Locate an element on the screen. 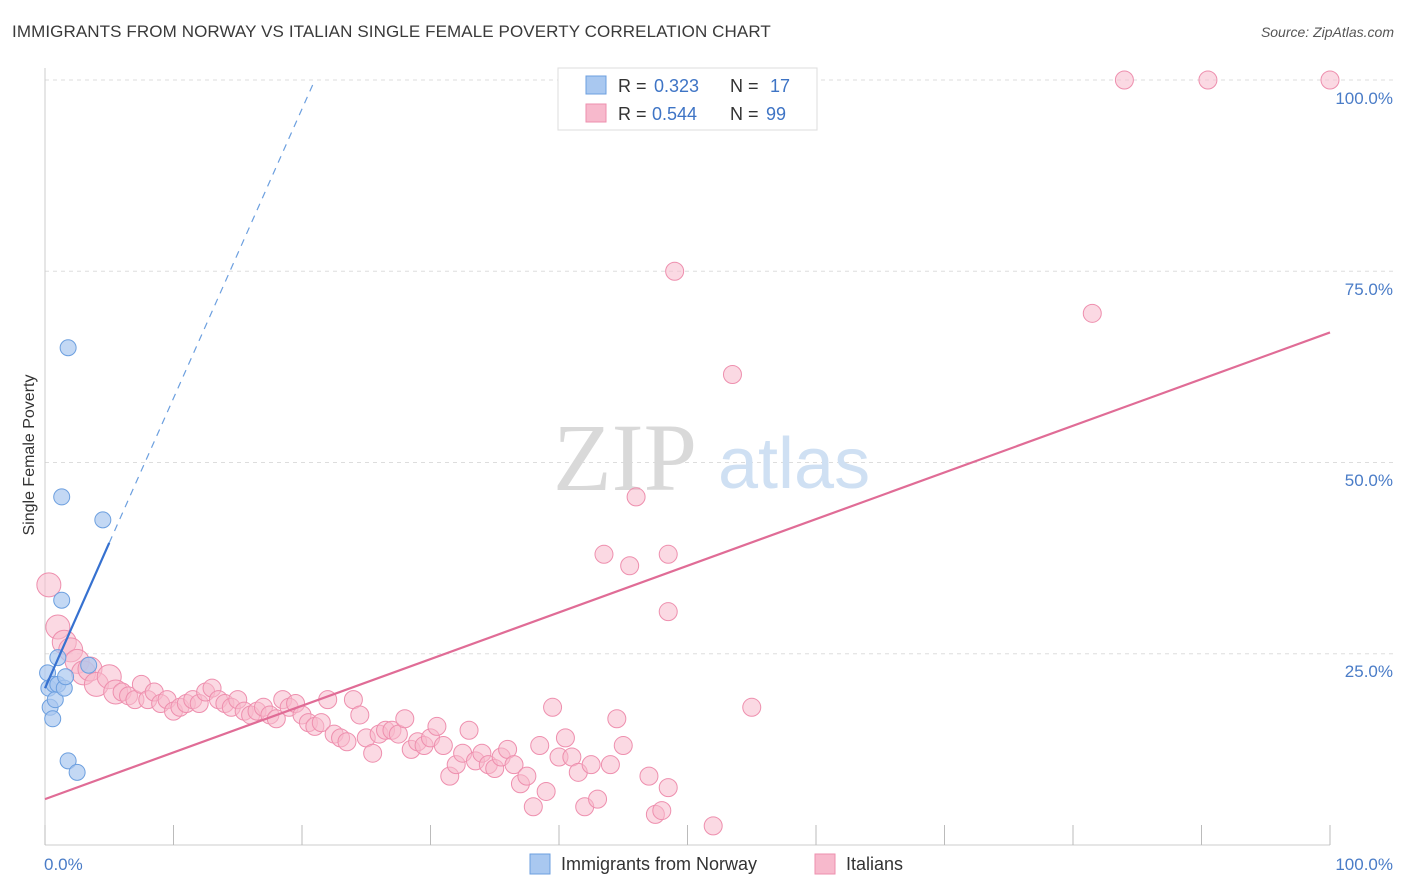 This screenshot has width=1406, height=892. norway-trendline is located at coordinates (77, 615).